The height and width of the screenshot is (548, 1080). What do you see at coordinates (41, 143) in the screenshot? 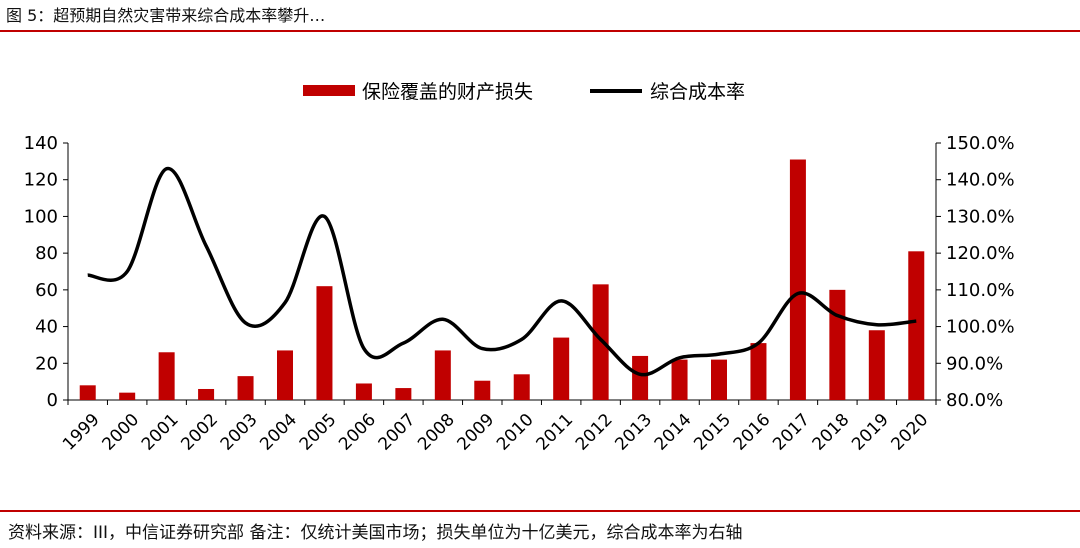
I see `y-left-tick-label: 140` at bounding box center [41, 143].